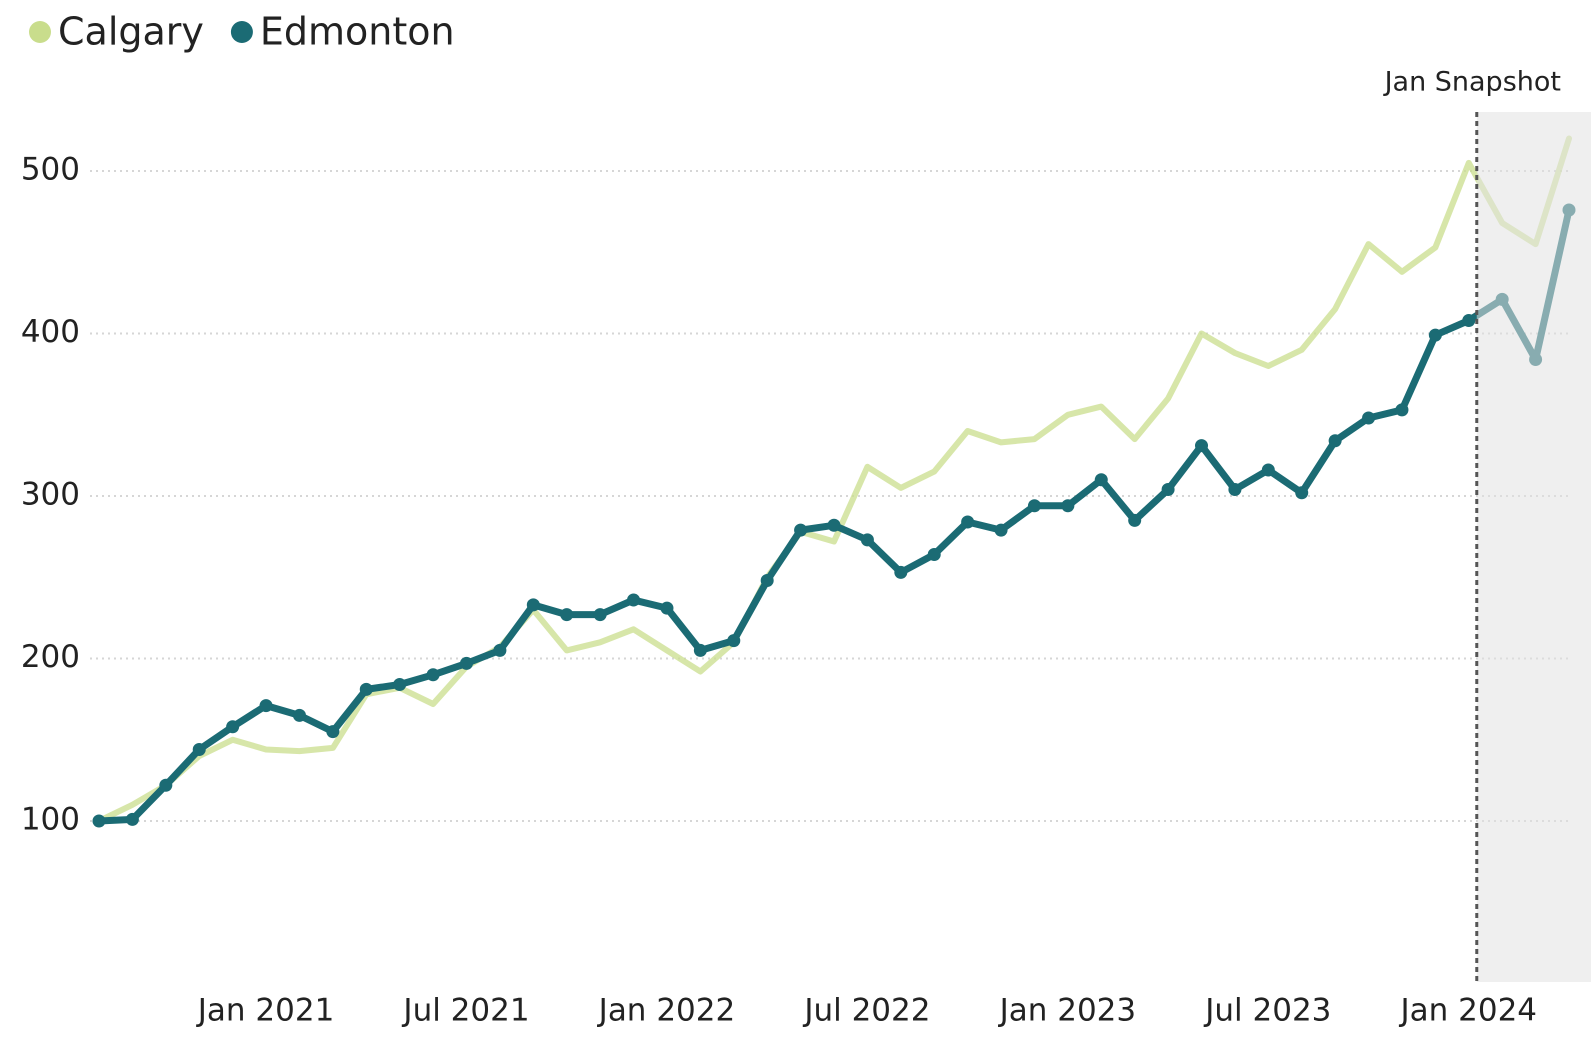  I want to click on x-tick-label: Jul 2023, so click(1267, 1011).